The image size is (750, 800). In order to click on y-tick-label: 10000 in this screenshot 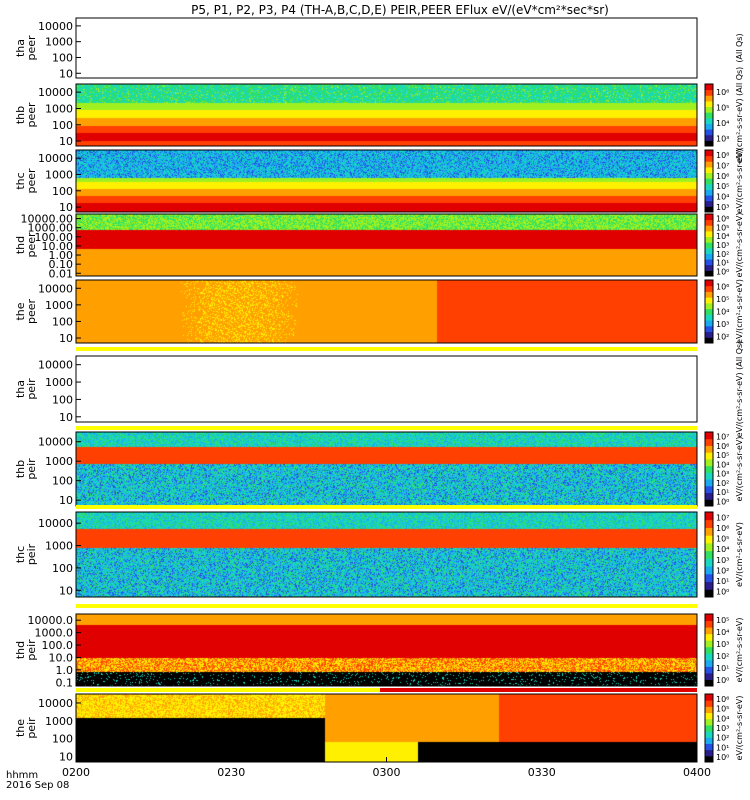, I will do `click(55, 92)`.